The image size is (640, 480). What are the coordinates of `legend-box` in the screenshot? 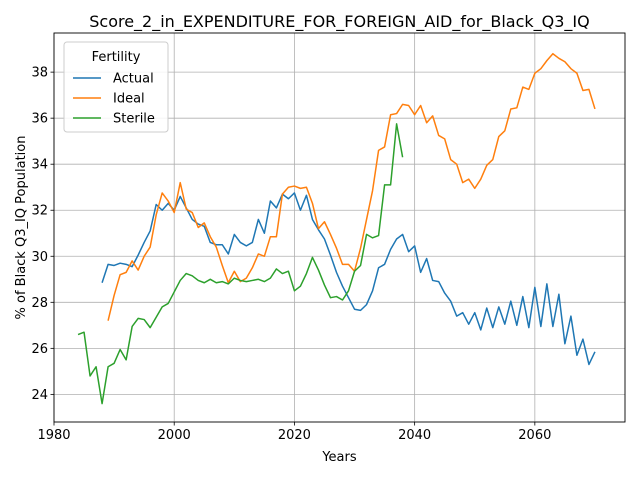 It's located at (116, 87).